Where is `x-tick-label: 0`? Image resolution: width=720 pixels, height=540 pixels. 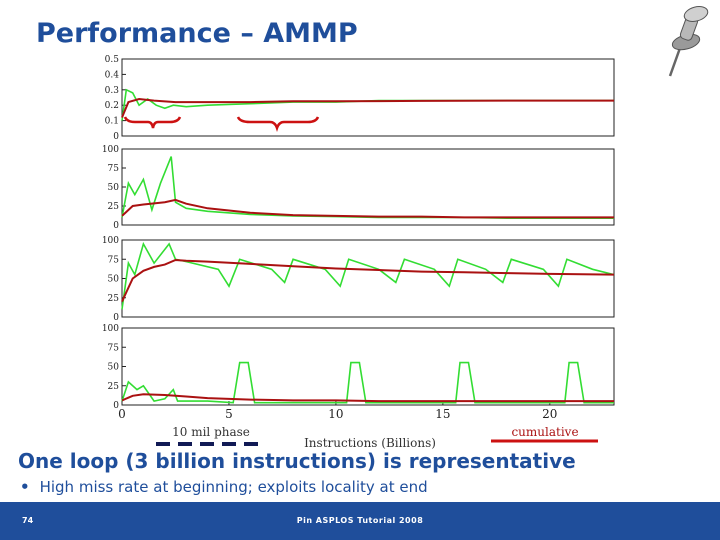
x-tick-label: 0 is located at coordinates (122, 414).